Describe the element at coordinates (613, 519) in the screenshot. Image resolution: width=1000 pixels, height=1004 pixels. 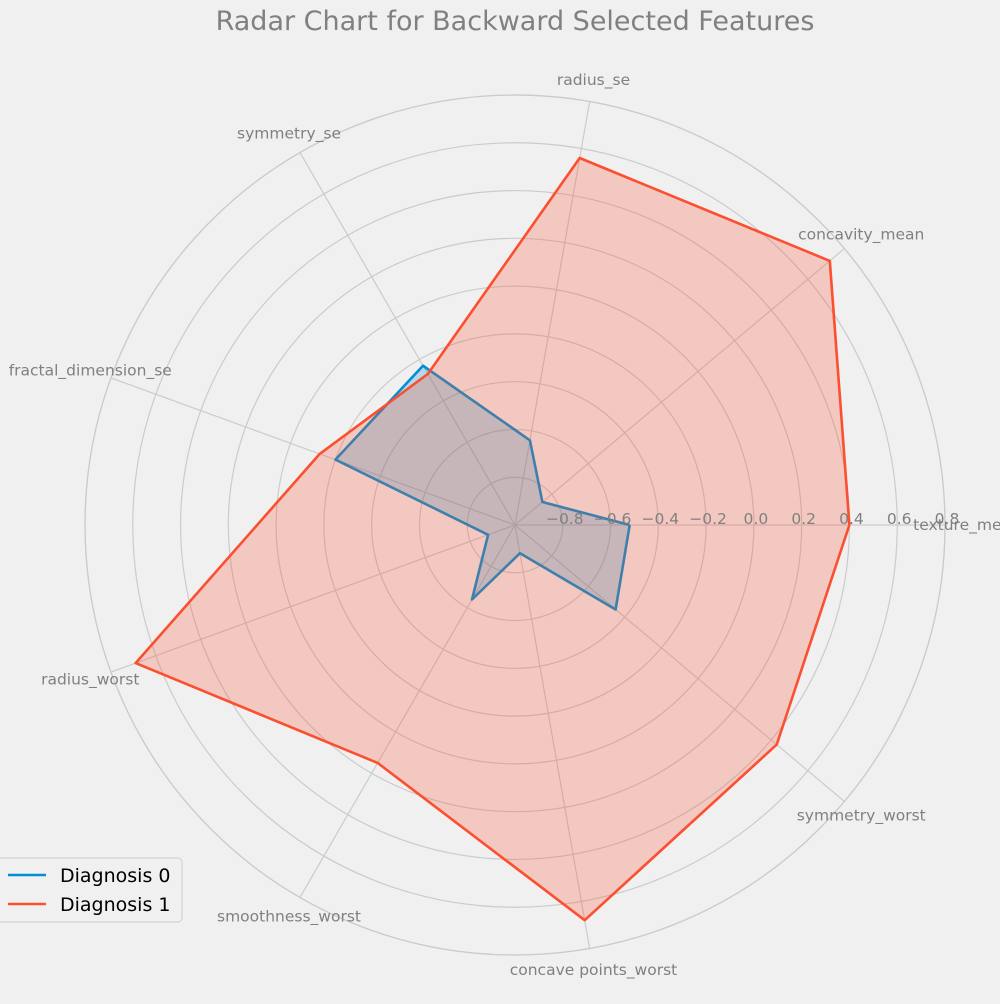
I see `r-tick-label: −0.6` at that location.